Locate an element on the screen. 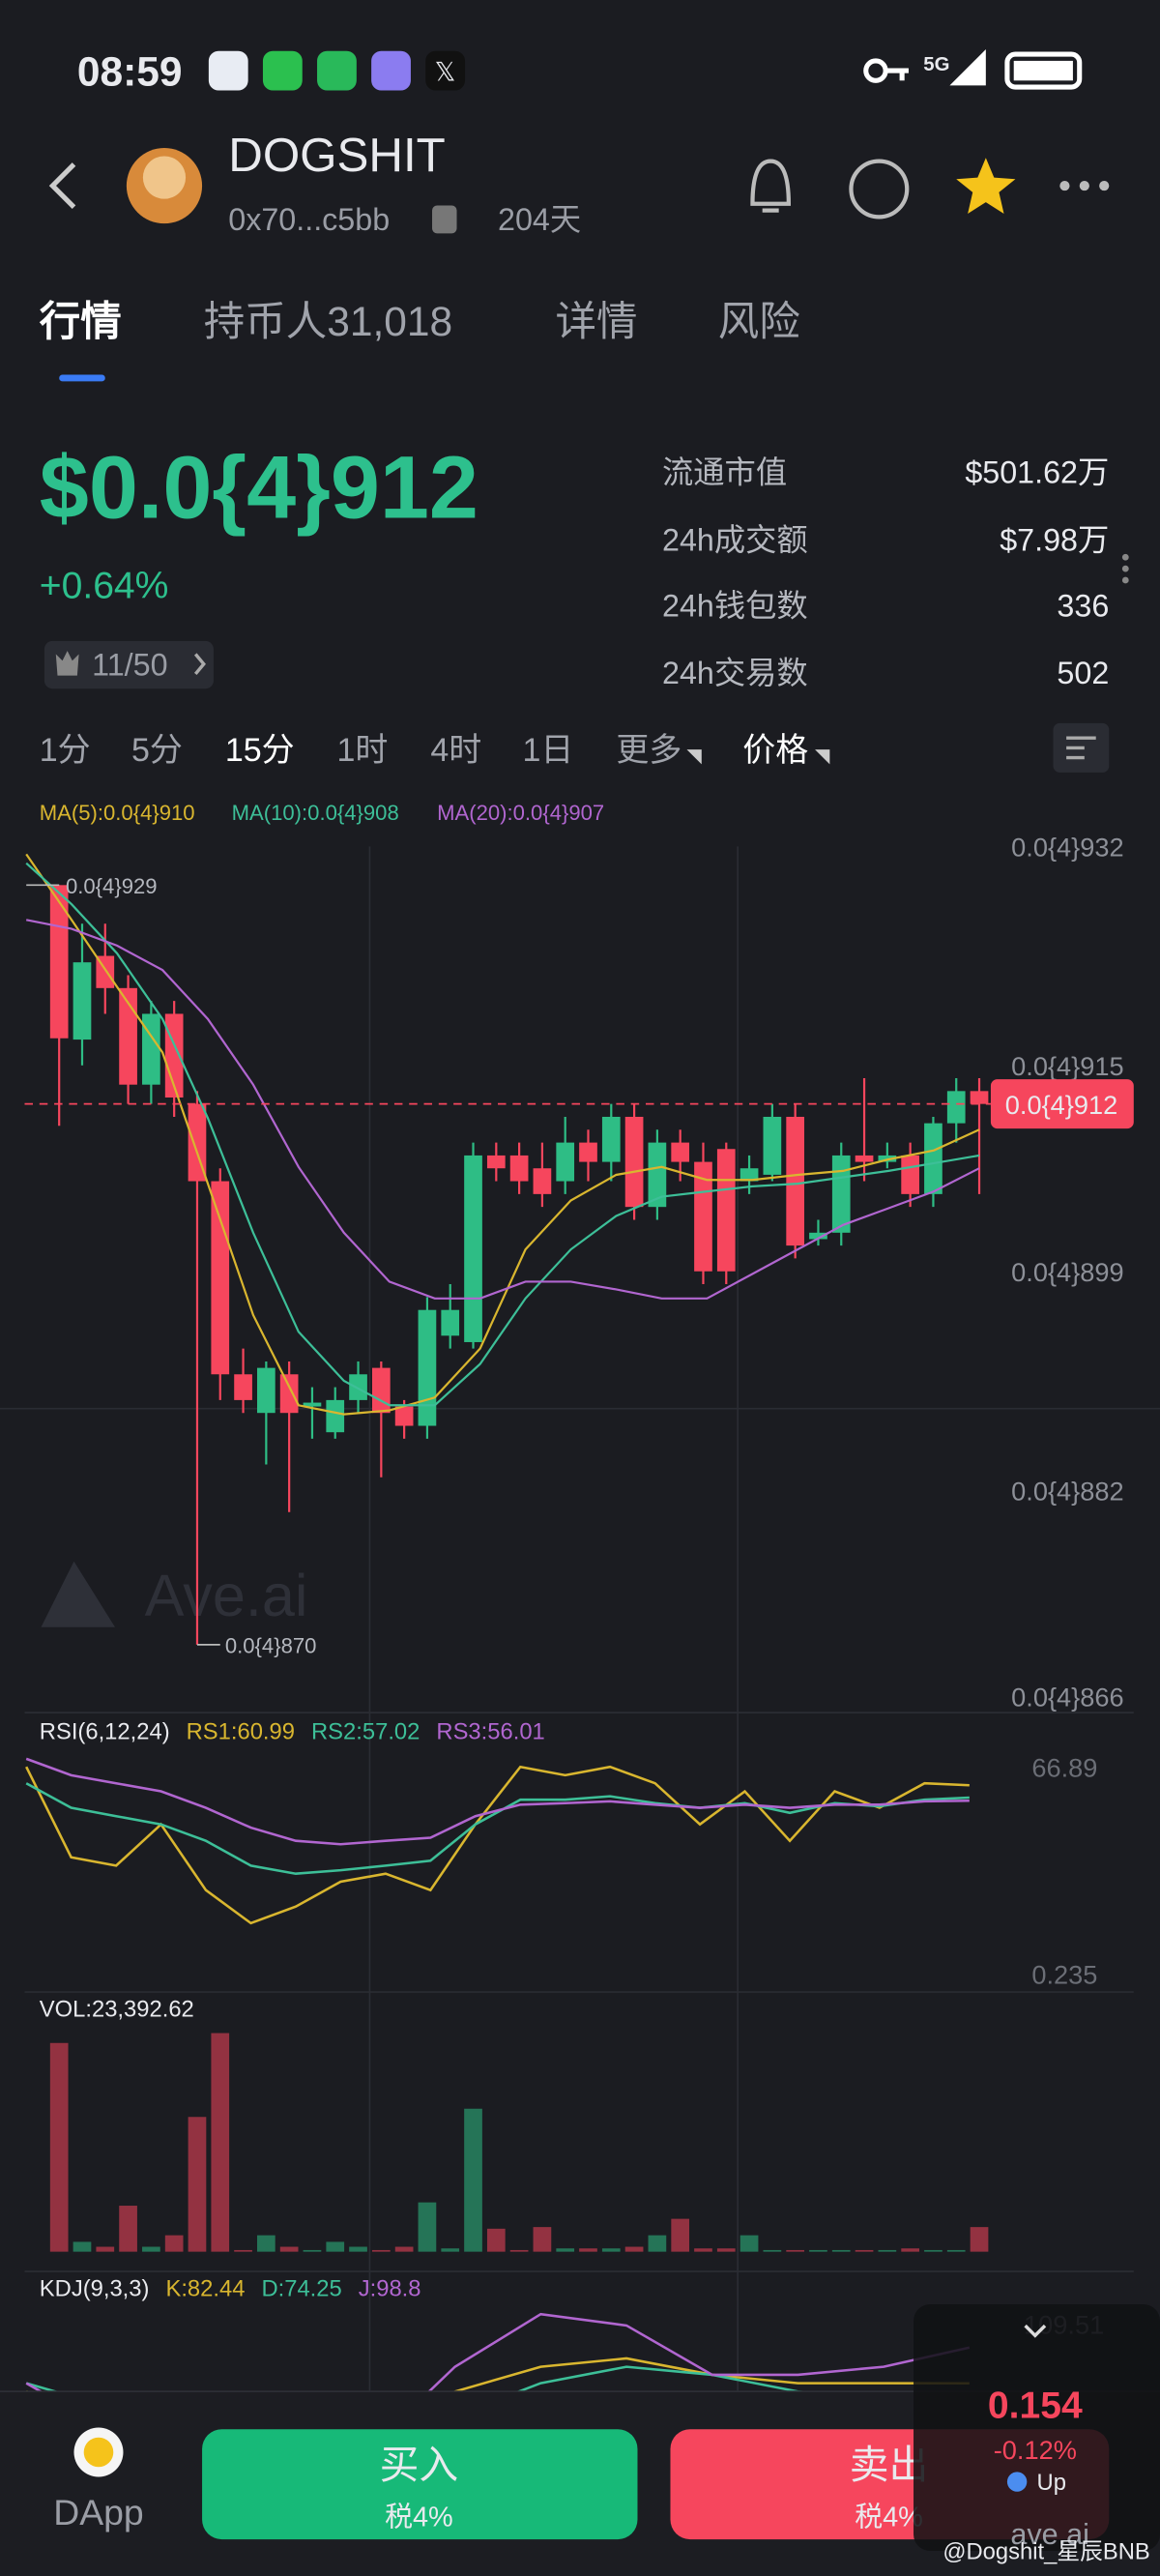  interval-tab: 1日 is located at coordinates (549, 750).